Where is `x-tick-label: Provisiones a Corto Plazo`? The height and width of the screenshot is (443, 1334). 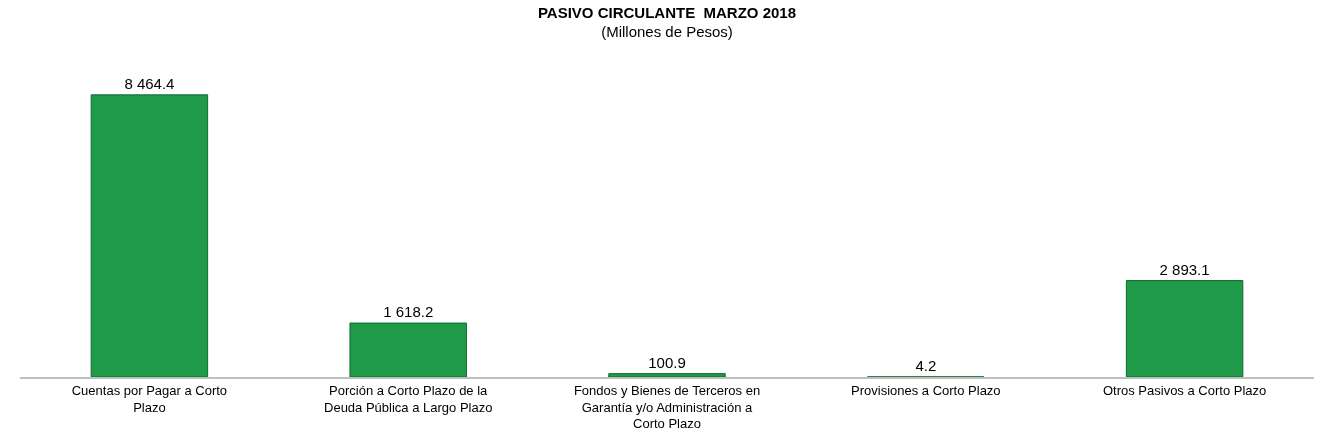
x-tick-label: Provisiones a Corto Plazo is located at coordinates (926, 390).